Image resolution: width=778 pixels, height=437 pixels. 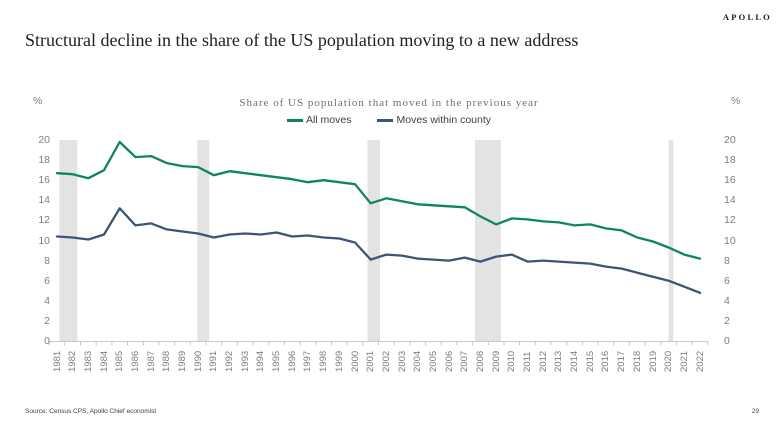 What do you see at coordinates (574, 361) in the screenshot?
I see `x-axis-label: 2014` at bounding box center [574, 361].